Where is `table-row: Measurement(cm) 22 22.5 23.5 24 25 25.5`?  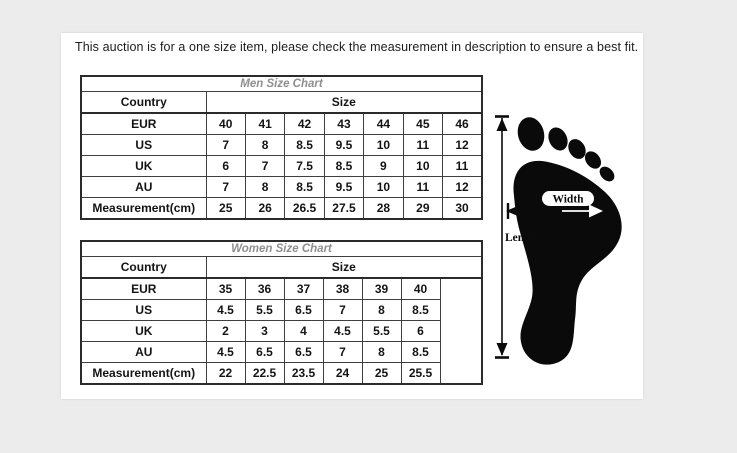 table-row: Measurement(cm) 22 22.5 23.5 24 25 25.5 is located at coordinates (281, 373).